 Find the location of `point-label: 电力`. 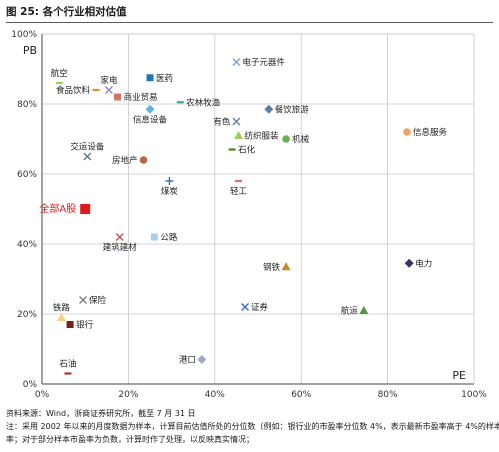

point-label: 电力 is located at coordinates (423, 263).